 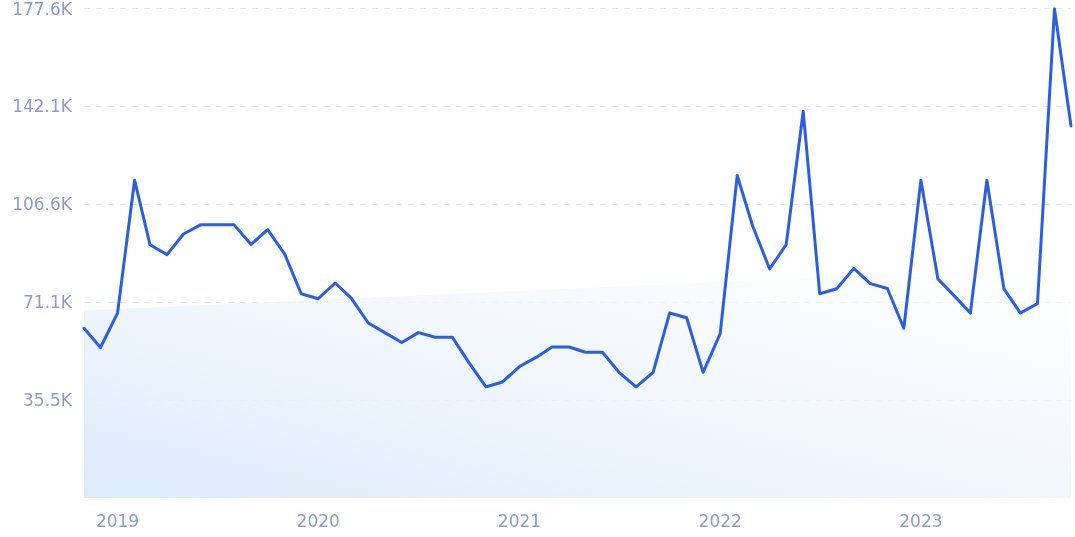 I want to click on x-tick-label: 2019, so click(x=117, y=520).